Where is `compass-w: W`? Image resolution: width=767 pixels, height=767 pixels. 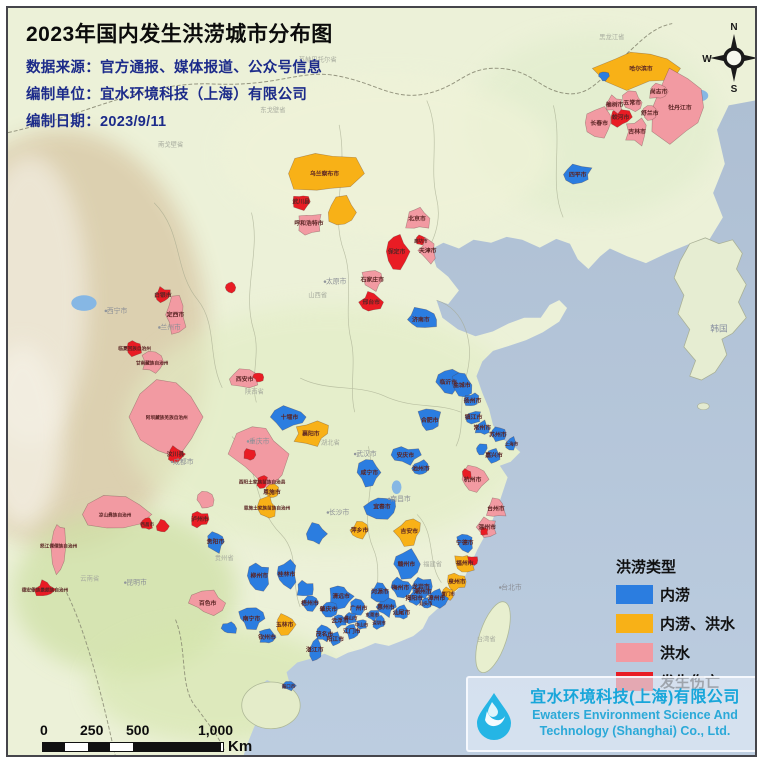 compass-w: W is located at coordinates (707, 59).